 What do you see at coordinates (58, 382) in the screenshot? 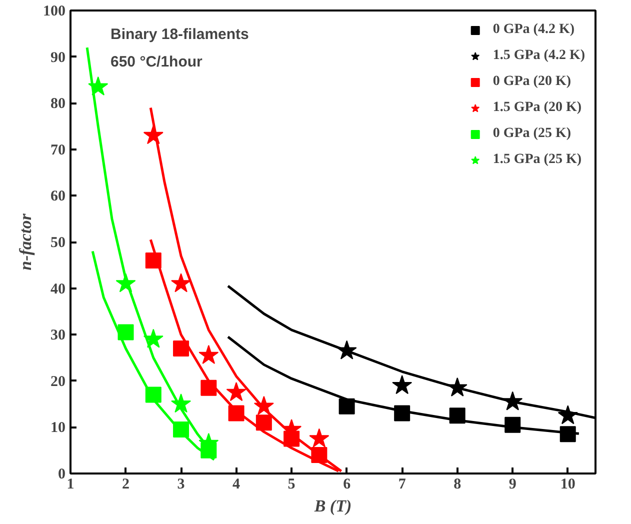
I see `y-tick-label: 20` at bounding box center [58, 382].